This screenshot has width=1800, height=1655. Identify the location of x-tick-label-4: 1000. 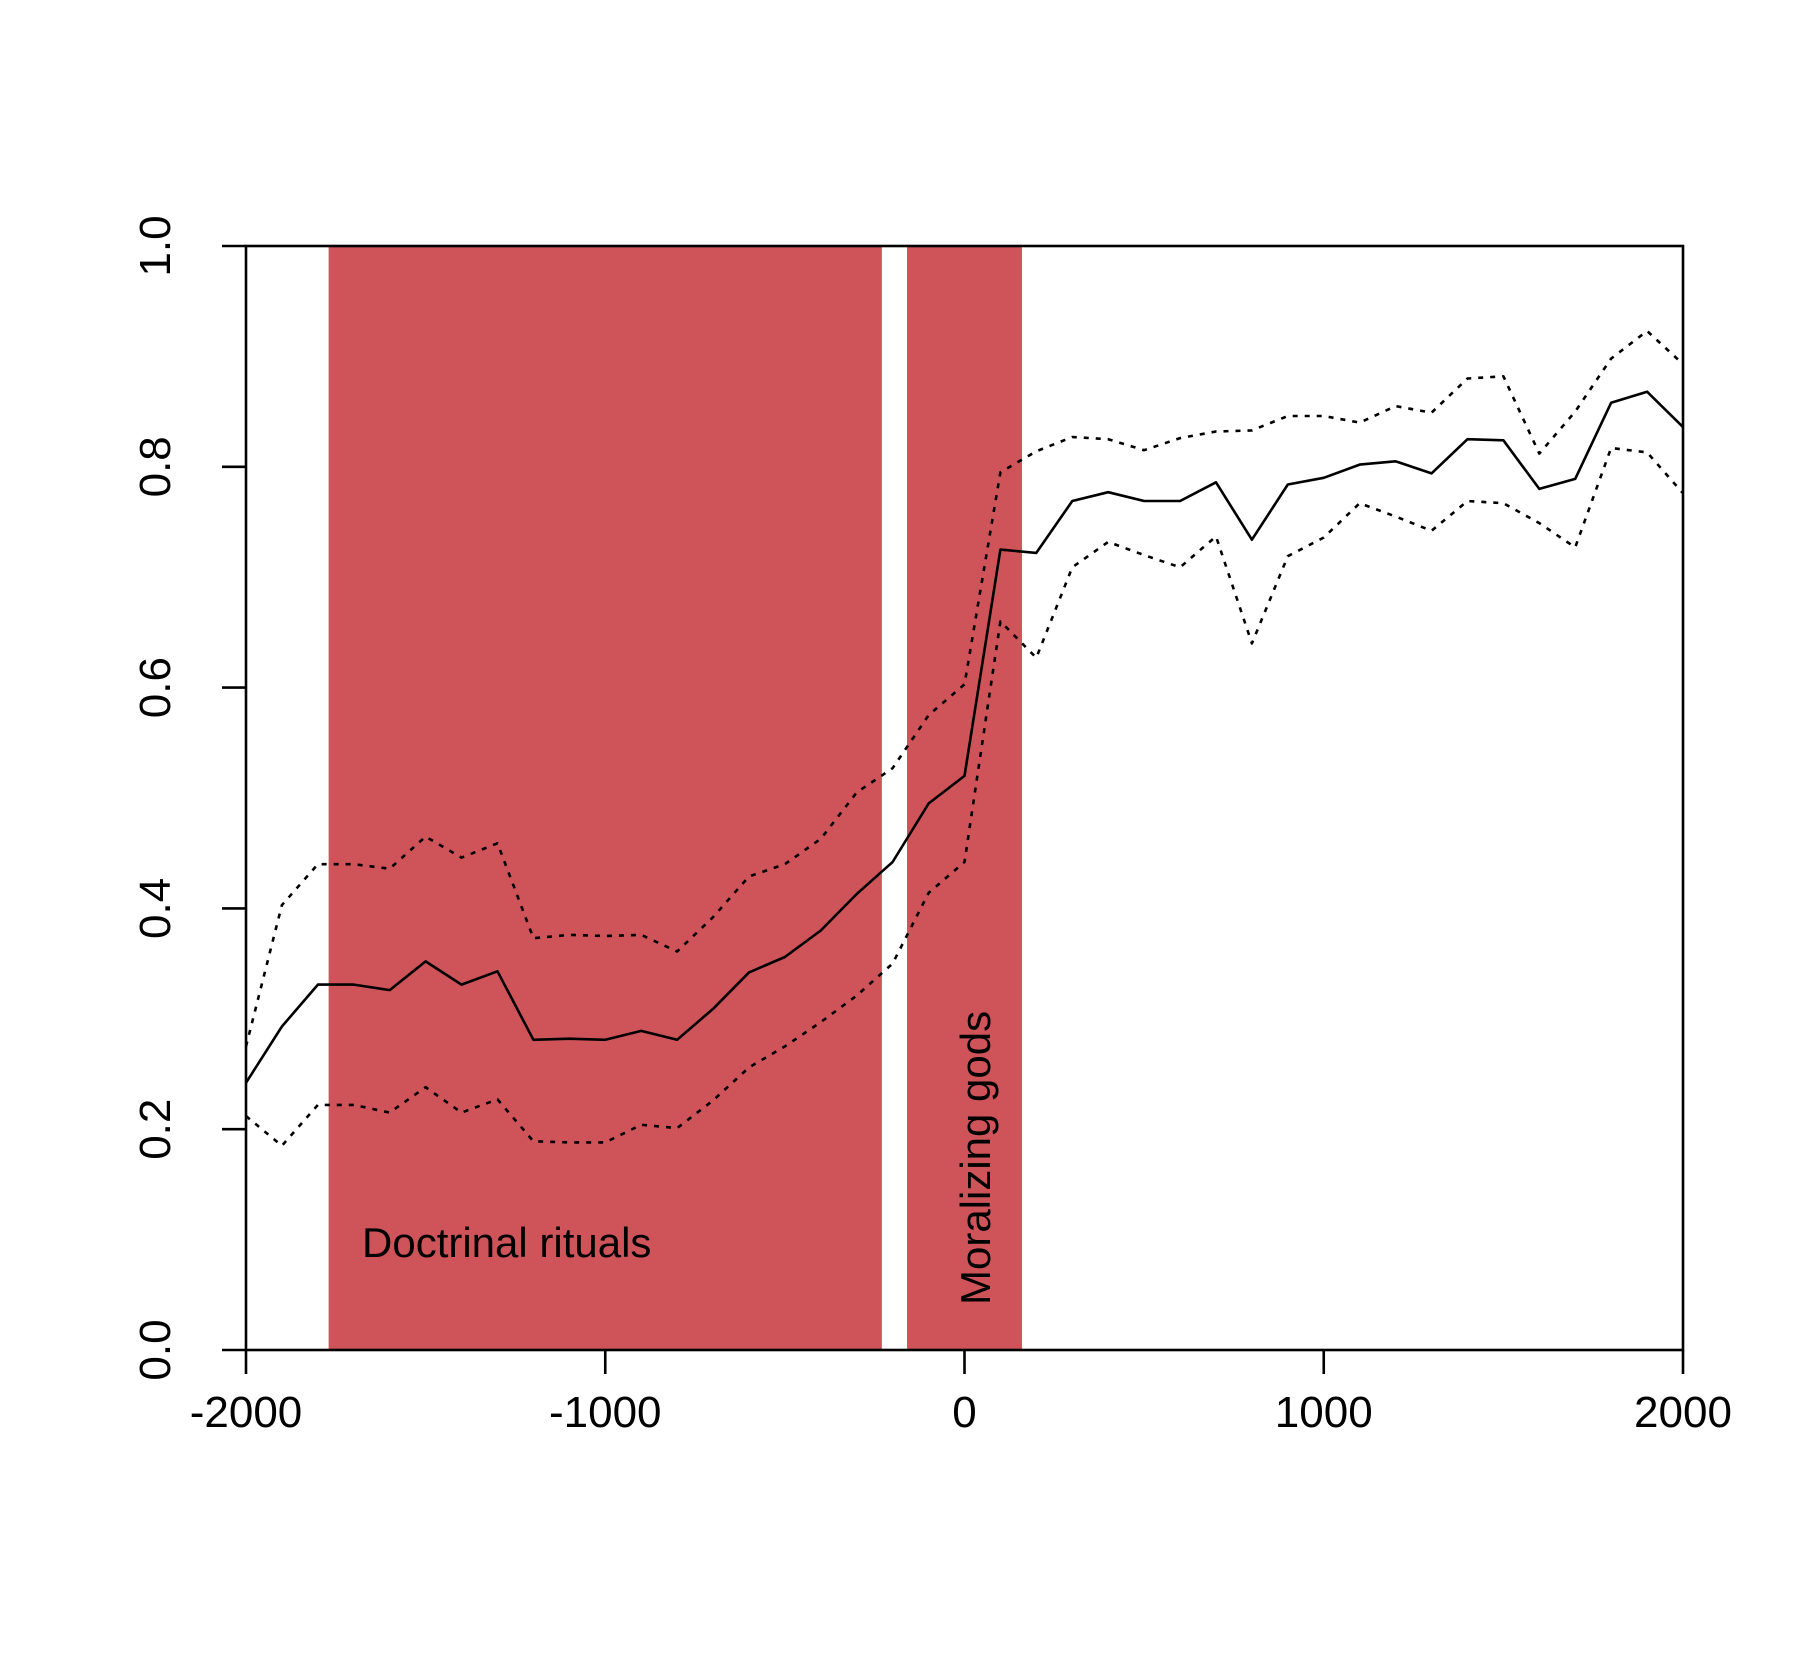
(1324, 1412).